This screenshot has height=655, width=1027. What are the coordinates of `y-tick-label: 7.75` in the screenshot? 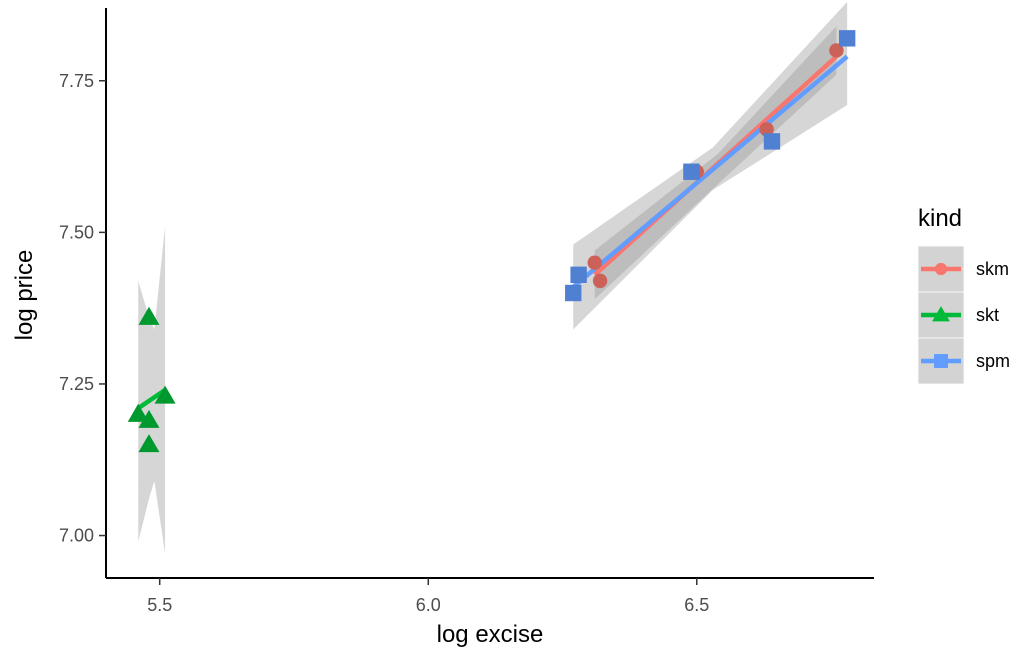 It's located at (76, 81).